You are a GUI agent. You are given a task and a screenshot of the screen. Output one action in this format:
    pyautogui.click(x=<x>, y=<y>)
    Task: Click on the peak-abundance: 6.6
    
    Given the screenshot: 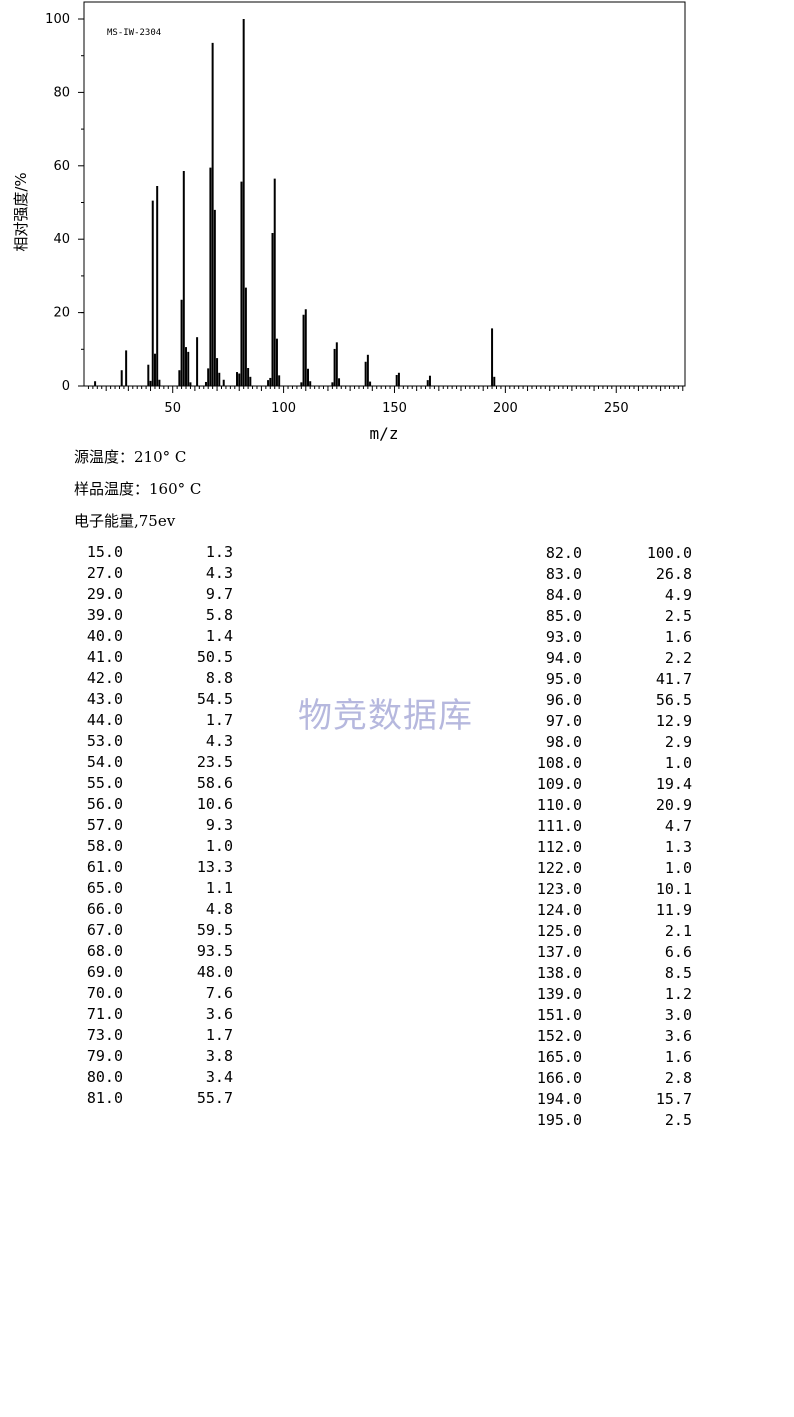 What is the action you would take?
    pyautogui.click(x=678, y=952)
    